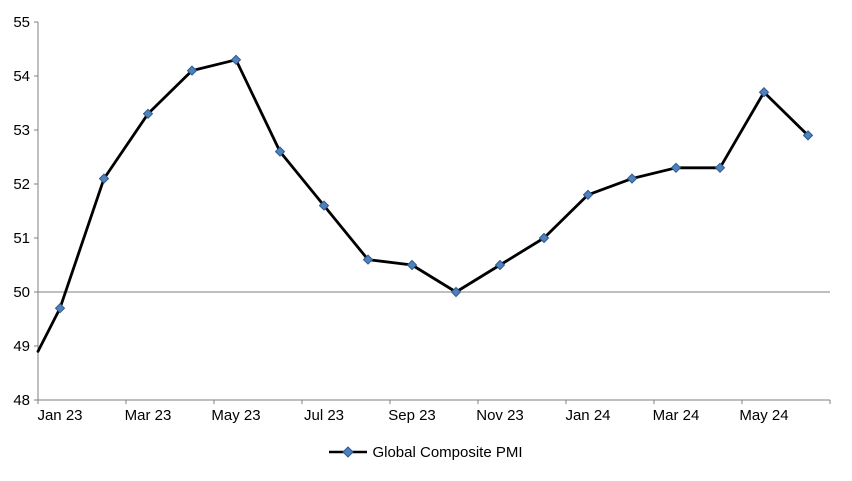 The height and width of the screenshot is (481, 852). I want to click on legend-label: Global Composite PMI, so click(447, 452).